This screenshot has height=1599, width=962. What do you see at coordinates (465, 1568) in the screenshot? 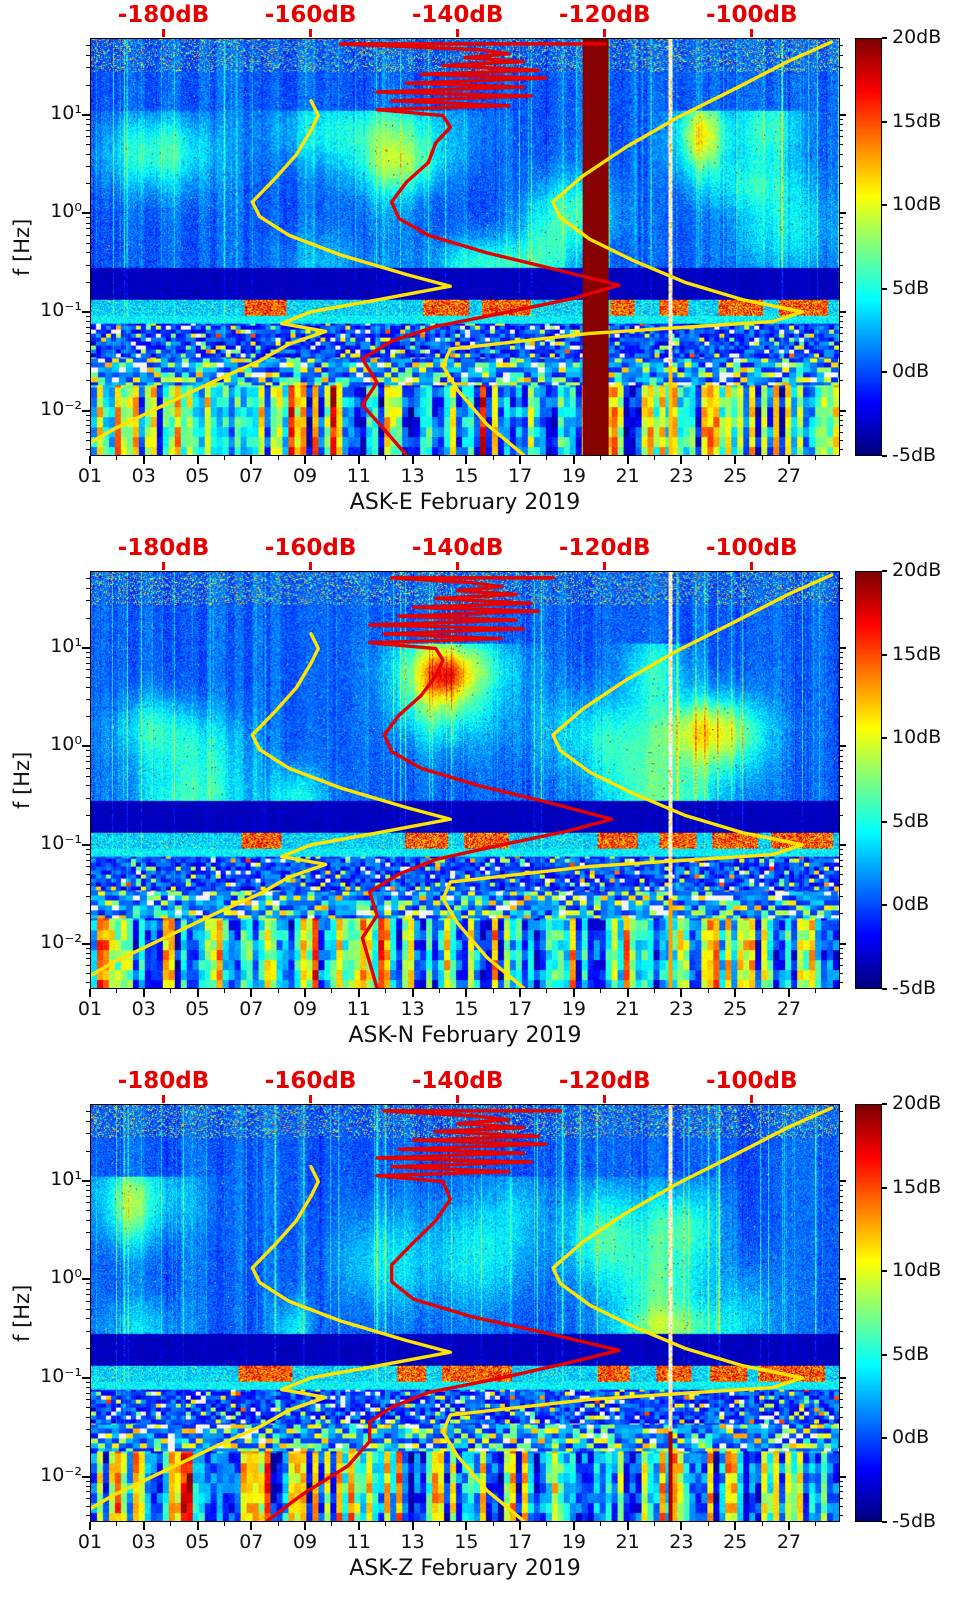
I see `x-axis-title: ASK-Z February 2019` at bounding box center [465, 1568].